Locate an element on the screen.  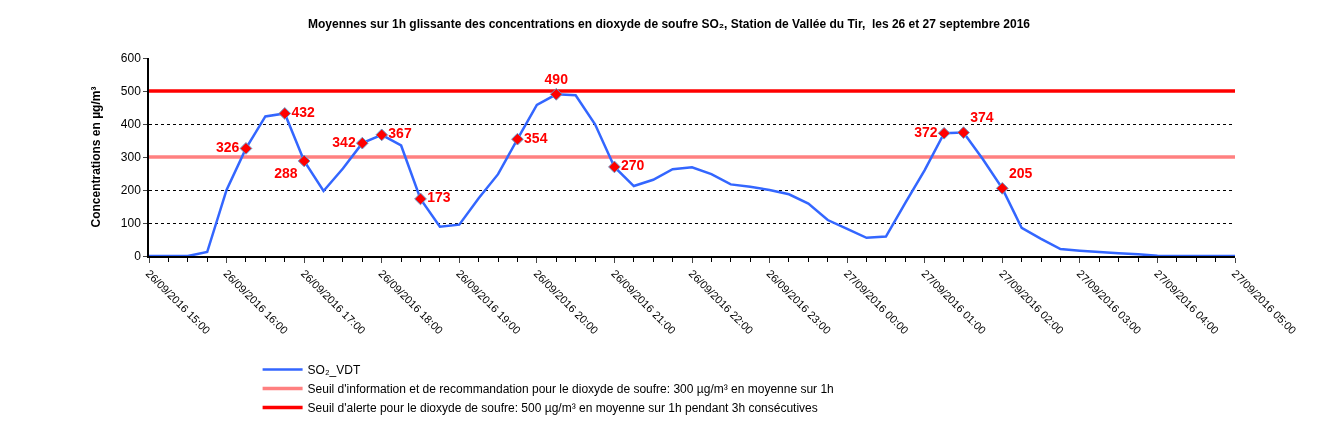
data-label: 367 is located at coordinates (400, 133).